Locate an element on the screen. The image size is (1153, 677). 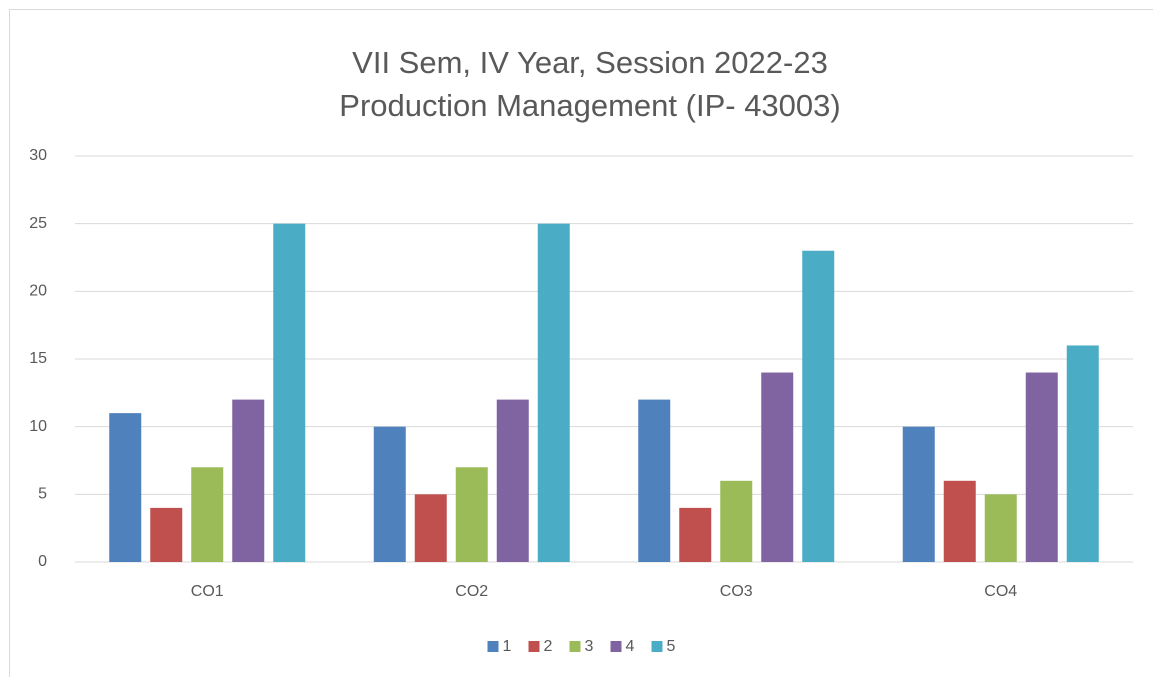
x-tick-label: CO4 is located at coordinates (1000, 591).